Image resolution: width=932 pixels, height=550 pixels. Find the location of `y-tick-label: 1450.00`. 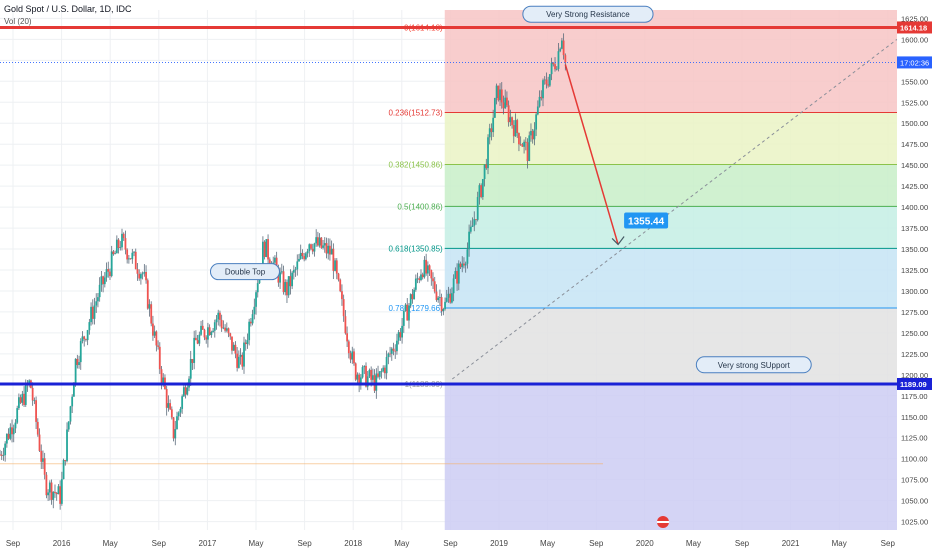

y-tick-label: 1450.00 is located at coordinates (914, 165).